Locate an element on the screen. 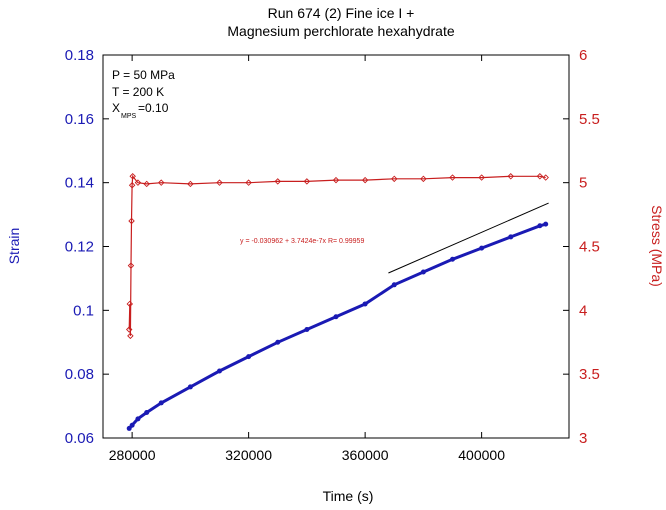 The image size is (666, 510). y-left-tick-label: 0.06 is located at coordinates (79, 438).